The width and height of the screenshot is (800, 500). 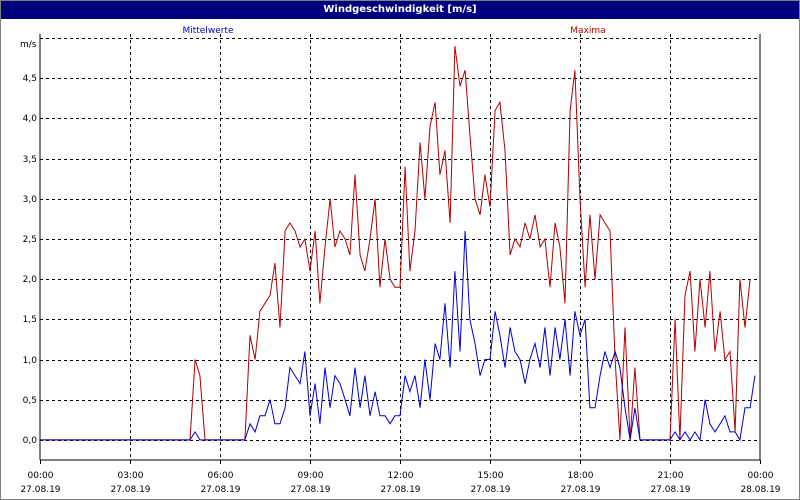 I want to click on y-axis-unit-label: m/s, so click(x=28, y=45).